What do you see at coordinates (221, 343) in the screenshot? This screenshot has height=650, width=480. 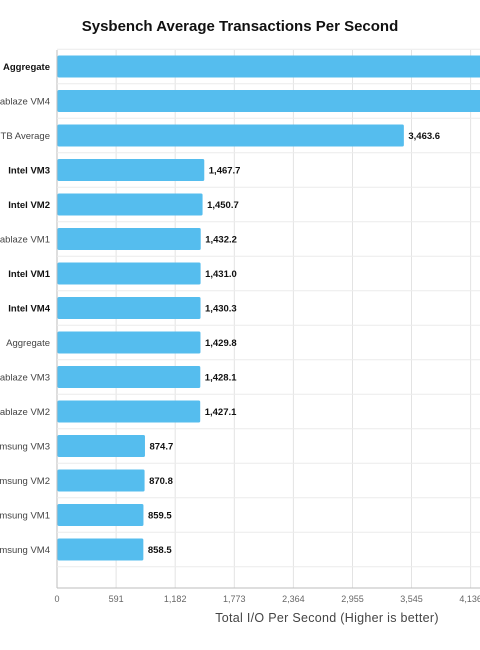 I see `value-label: 1,429.8` at bounding box center [221, 343].